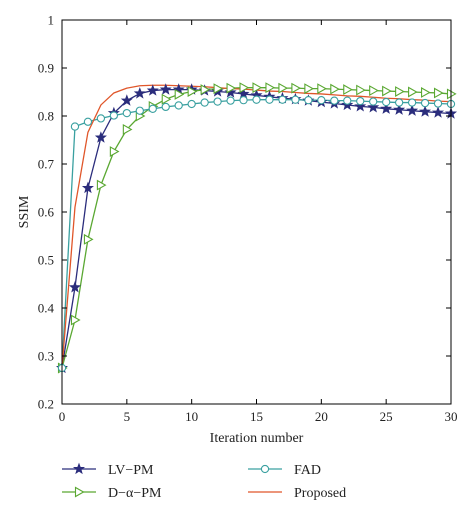  Describe the element at coordinates (24, 211) in the screenshot. I see `y-axis-label: SSIM` at that location.